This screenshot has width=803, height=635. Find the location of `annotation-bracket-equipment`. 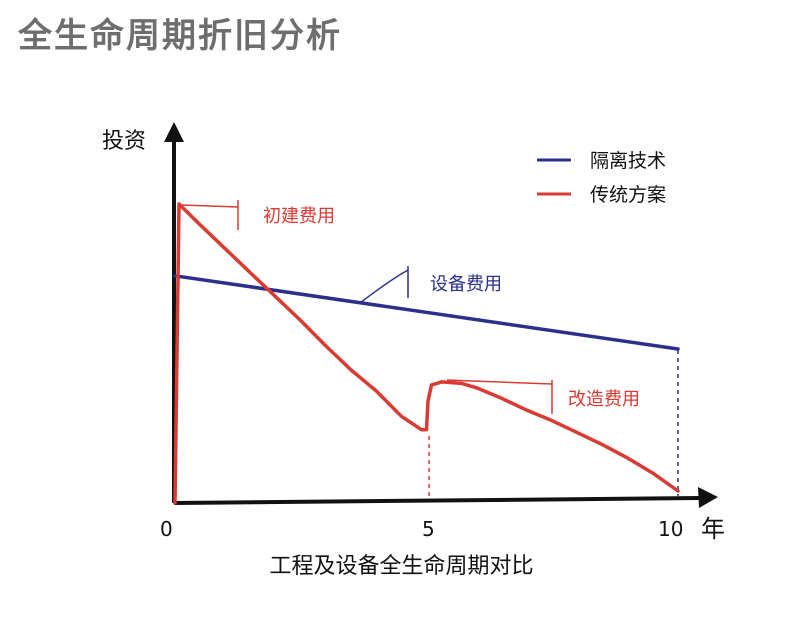

annotation-bracket-equipment is located at coordinates (384, 285).